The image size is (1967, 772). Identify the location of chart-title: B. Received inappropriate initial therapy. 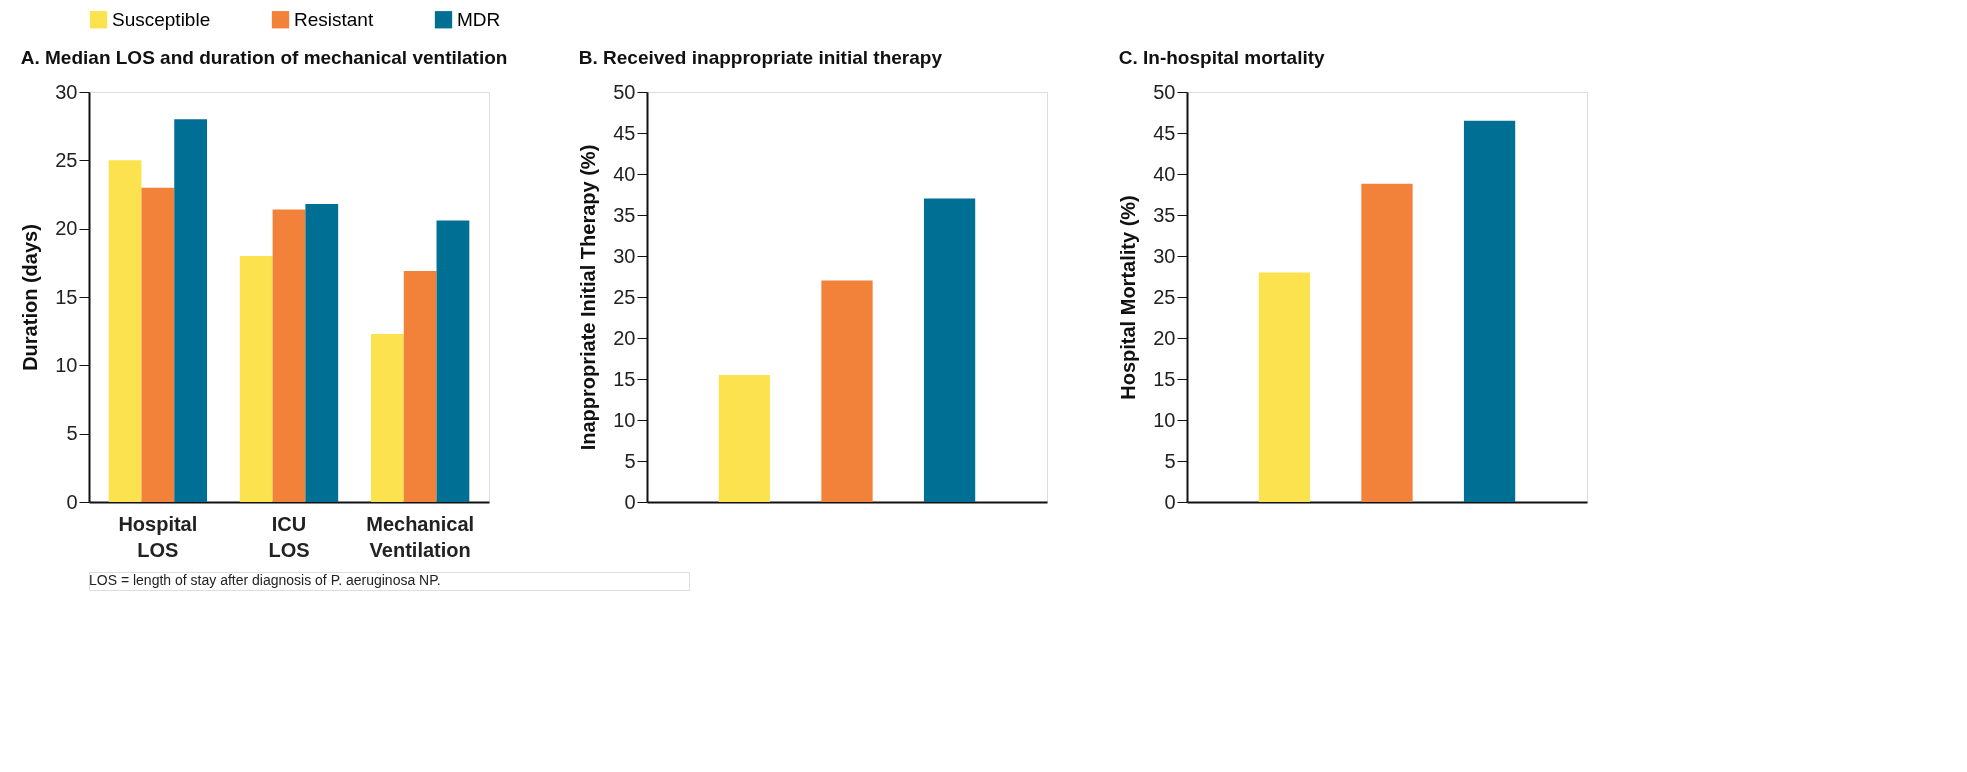
(760, 57).